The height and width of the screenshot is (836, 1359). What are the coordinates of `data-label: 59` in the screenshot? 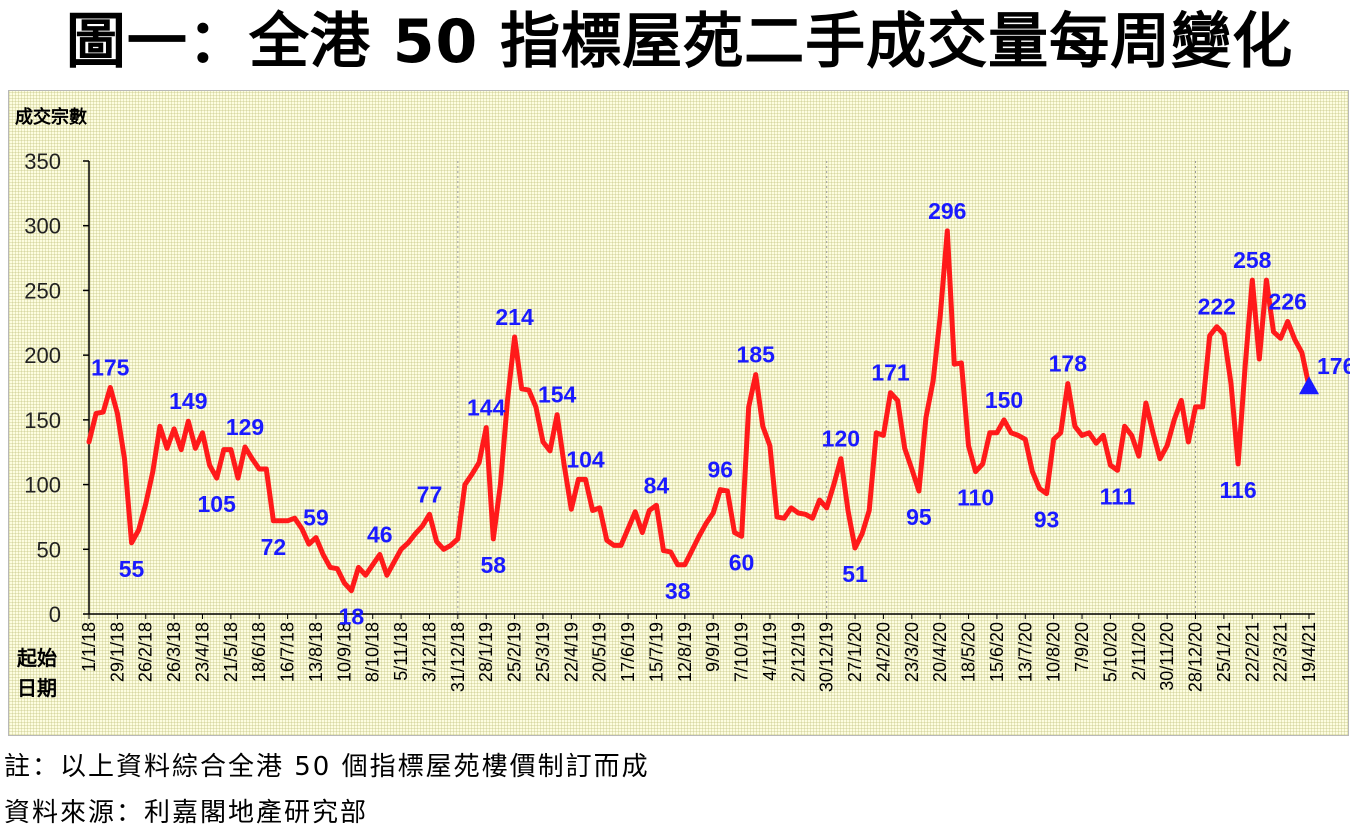 It's located at (316, 518).